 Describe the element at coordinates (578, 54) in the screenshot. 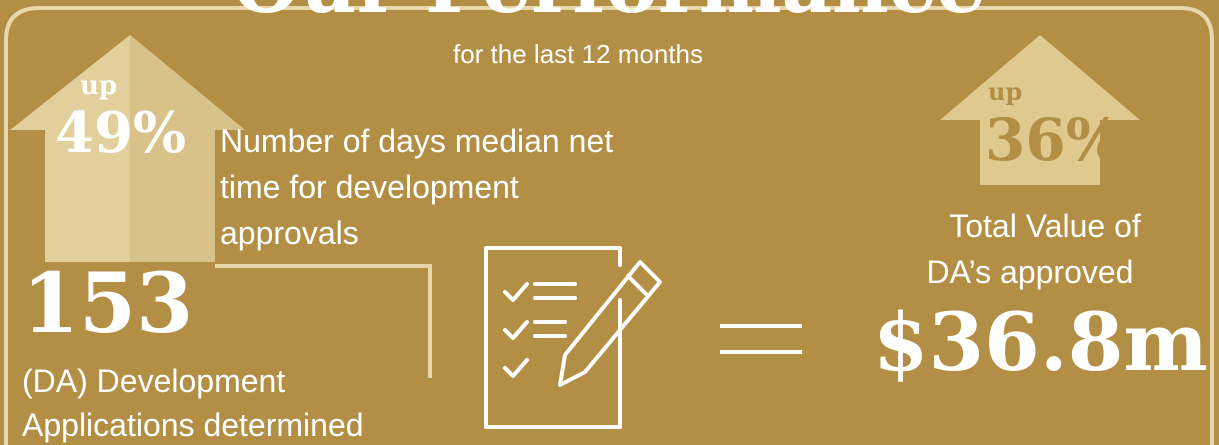

I see `subtitle: for the last 12 months` at that location.